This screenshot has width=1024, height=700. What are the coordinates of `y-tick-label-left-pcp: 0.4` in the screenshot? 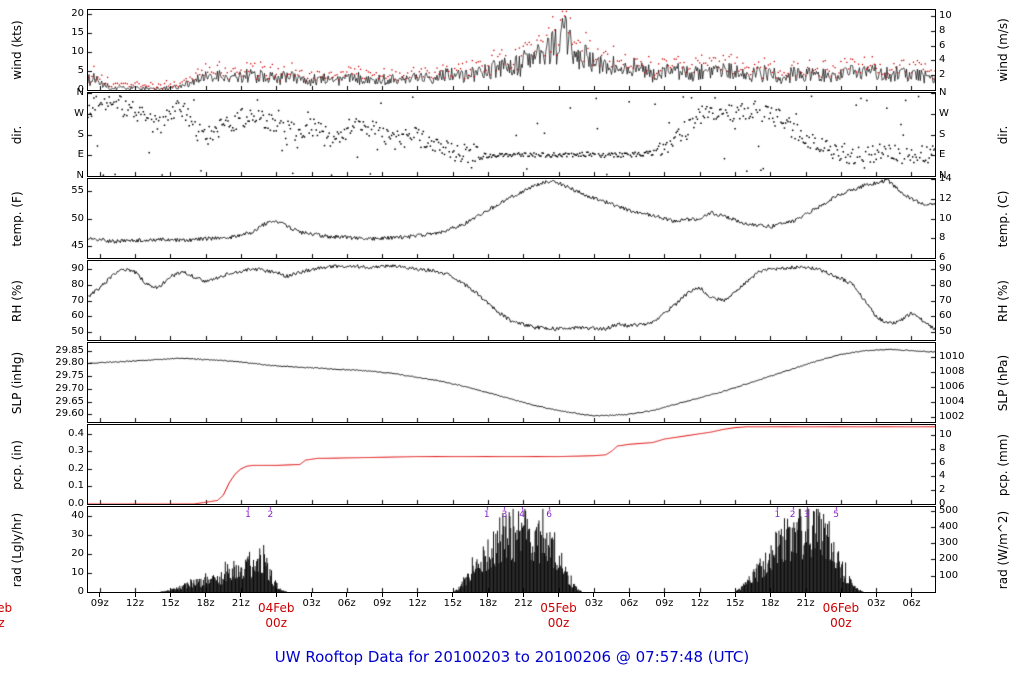 It's located at (76, 433).